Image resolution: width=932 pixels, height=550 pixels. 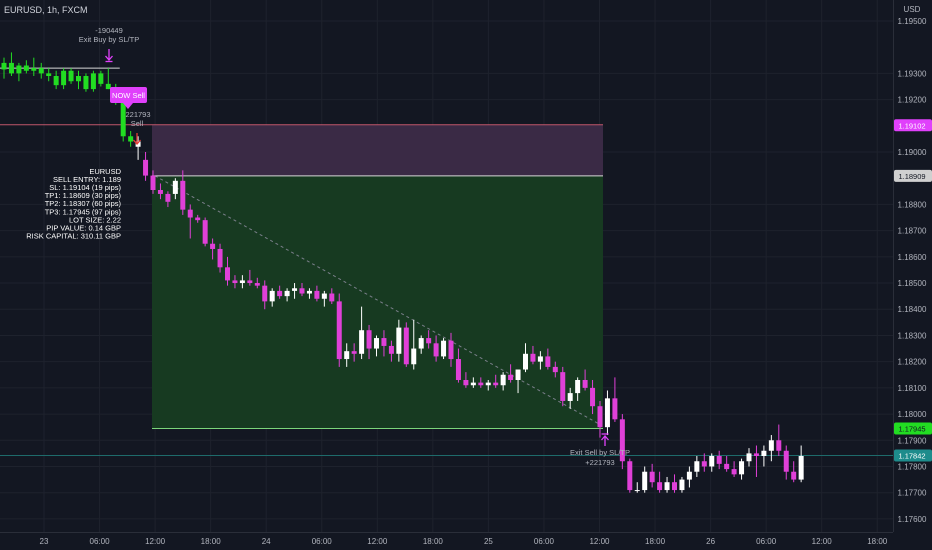 What do you see at coordinates (912, 152) in the screenshot?
I see `price-tick-label: 1.19000` at bounding box center [912, 152].